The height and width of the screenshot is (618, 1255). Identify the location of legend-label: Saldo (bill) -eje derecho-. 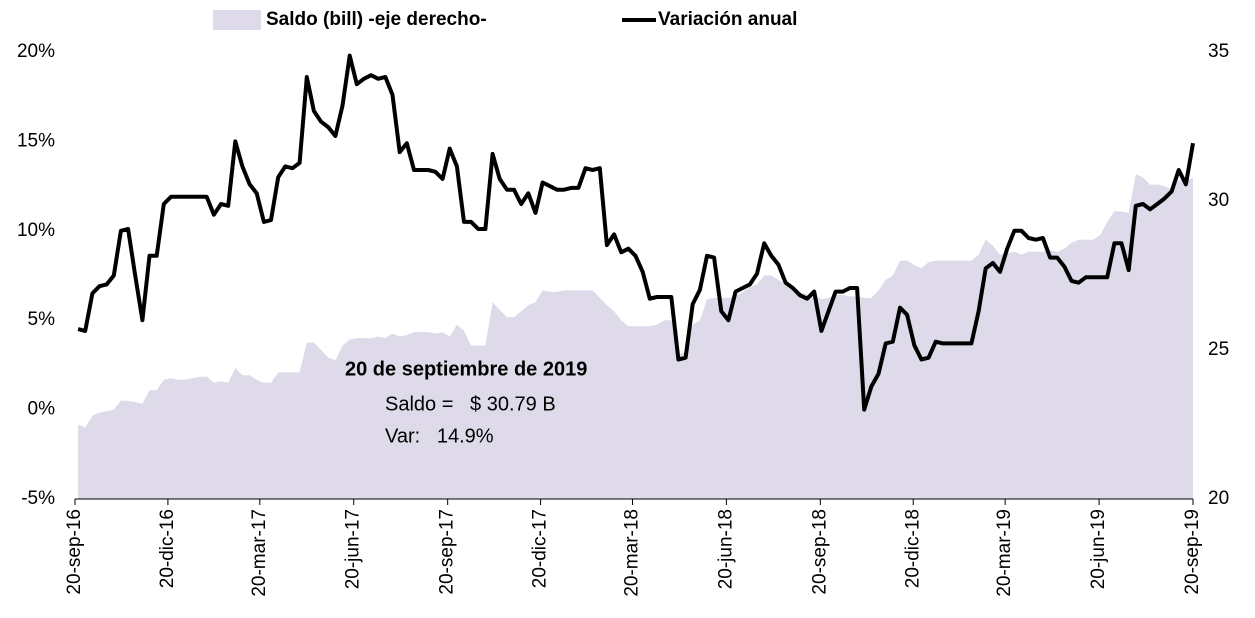
(376, 19).